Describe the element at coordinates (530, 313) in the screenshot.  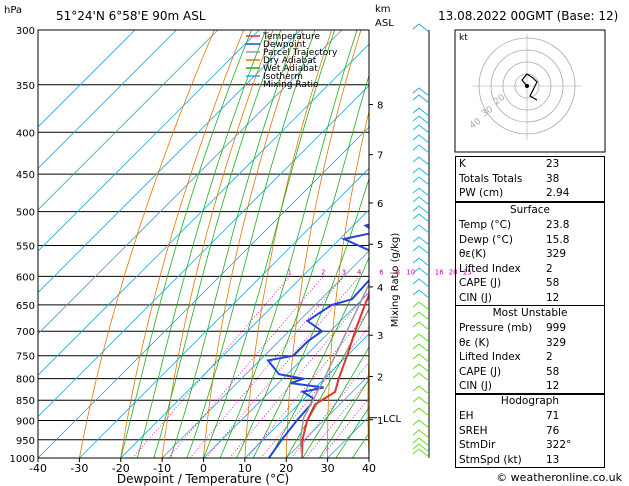
I see `most-unstable-title: Most Unstable` at that location.